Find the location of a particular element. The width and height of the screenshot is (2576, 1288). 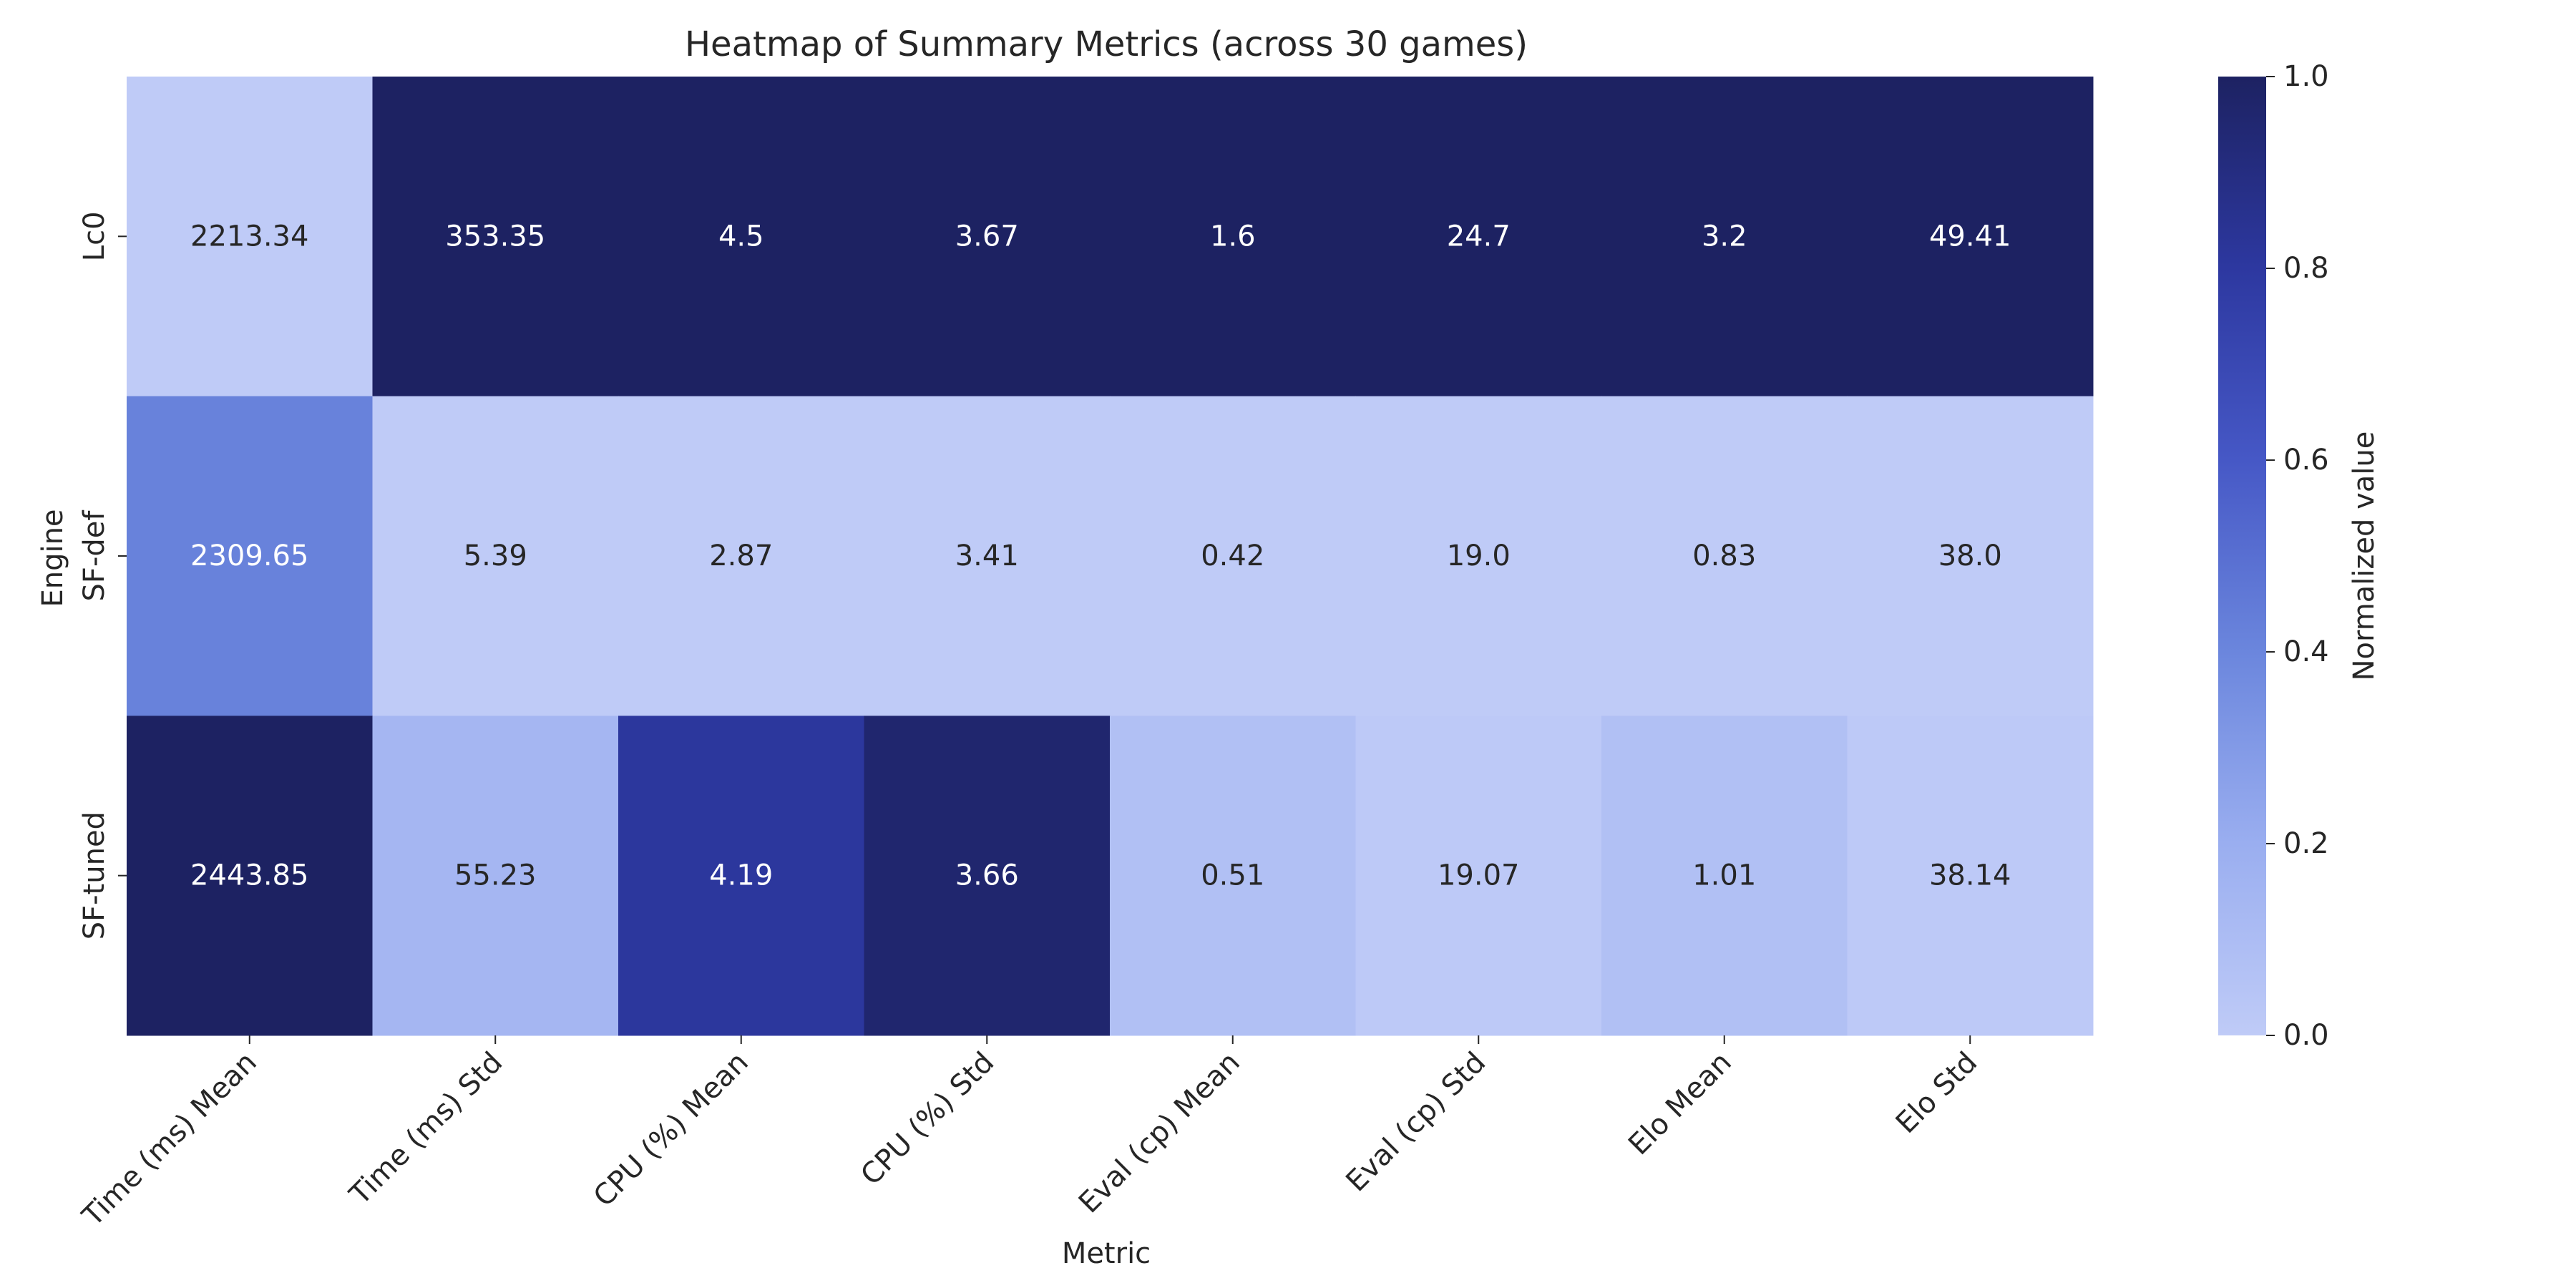

colorbar-tick-label: 0.4 is located at coordinates (2306, 651).